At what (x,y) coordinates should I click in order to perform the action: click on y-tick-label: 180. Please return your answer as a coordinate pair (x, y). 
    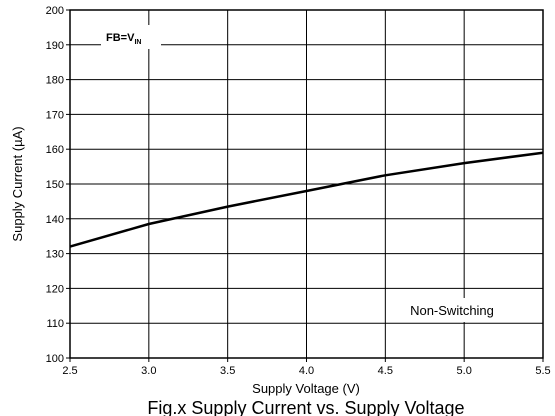
    Looking at the image, I should click on (55, 81).